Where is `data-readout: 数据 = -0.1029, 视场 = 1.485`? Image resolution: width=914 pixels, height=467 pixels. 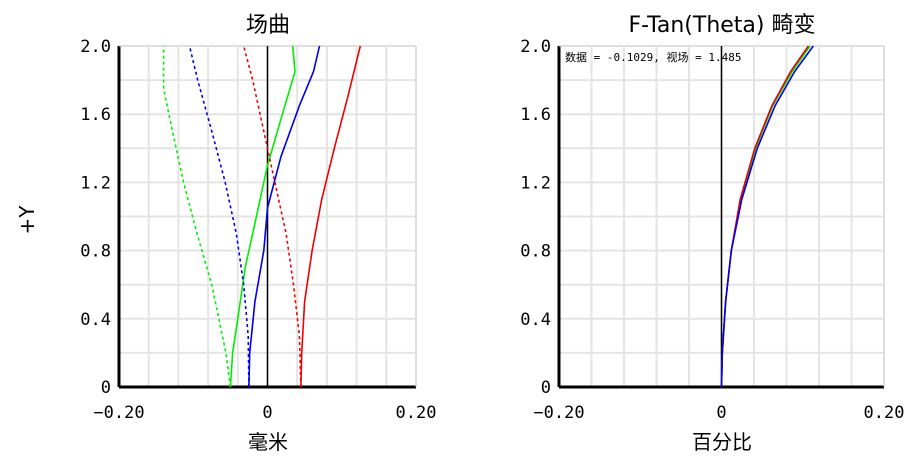 data-readout: 数据 = -0.1029, 视场 = 1.485 is located at coordinates (653, 57).